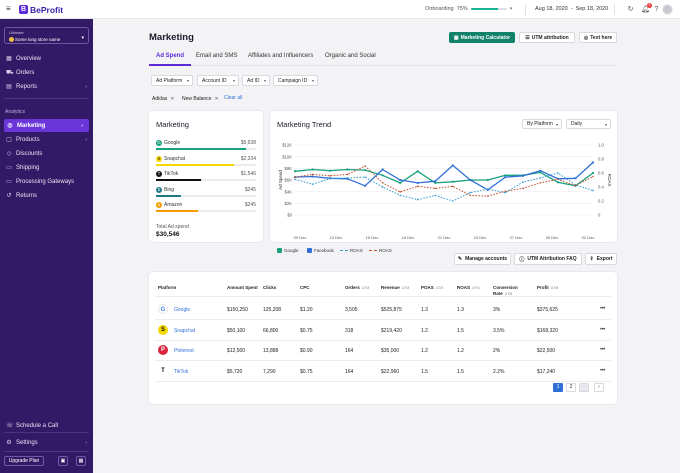  What do you see at coordinates (46, 72) in the screenshot?
I see `sidebar-item-orders: ⛟ Orders` at bounding box center [46, 72].